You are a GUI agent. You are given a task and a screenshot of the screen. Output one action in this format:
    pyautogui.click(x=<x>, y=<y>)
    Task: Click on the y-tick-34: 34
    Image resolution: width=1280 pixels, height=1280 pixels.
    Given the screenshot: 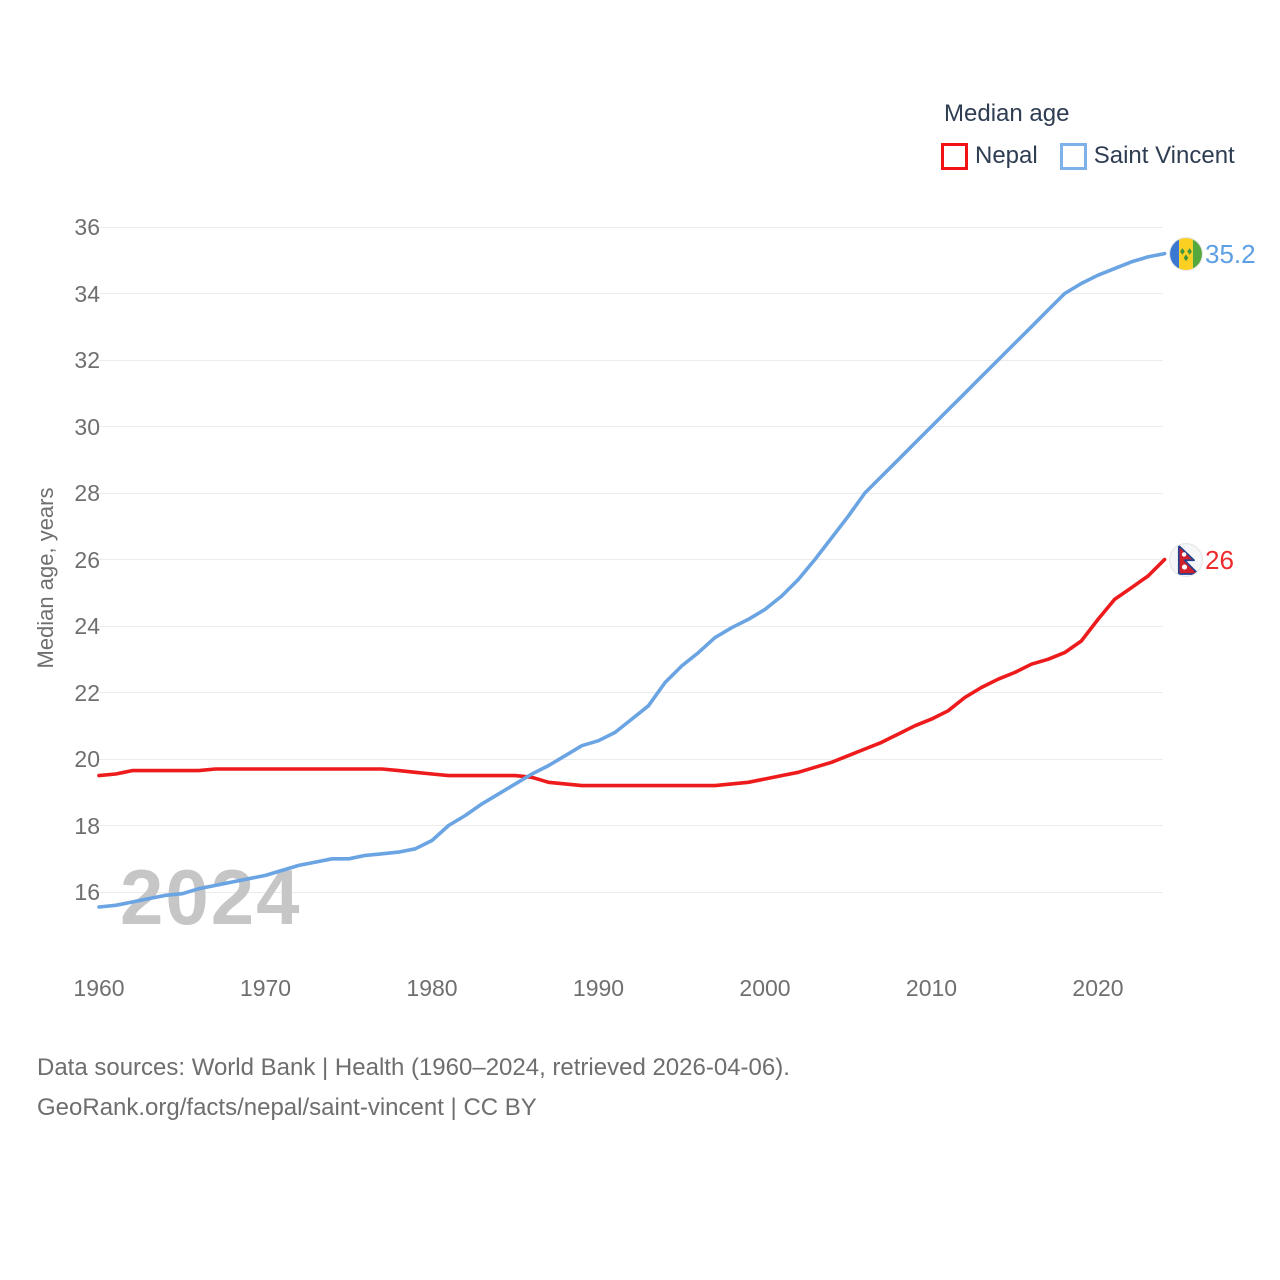 What is the action you would take?
    pyautogui.click(x=87, y=293)
    